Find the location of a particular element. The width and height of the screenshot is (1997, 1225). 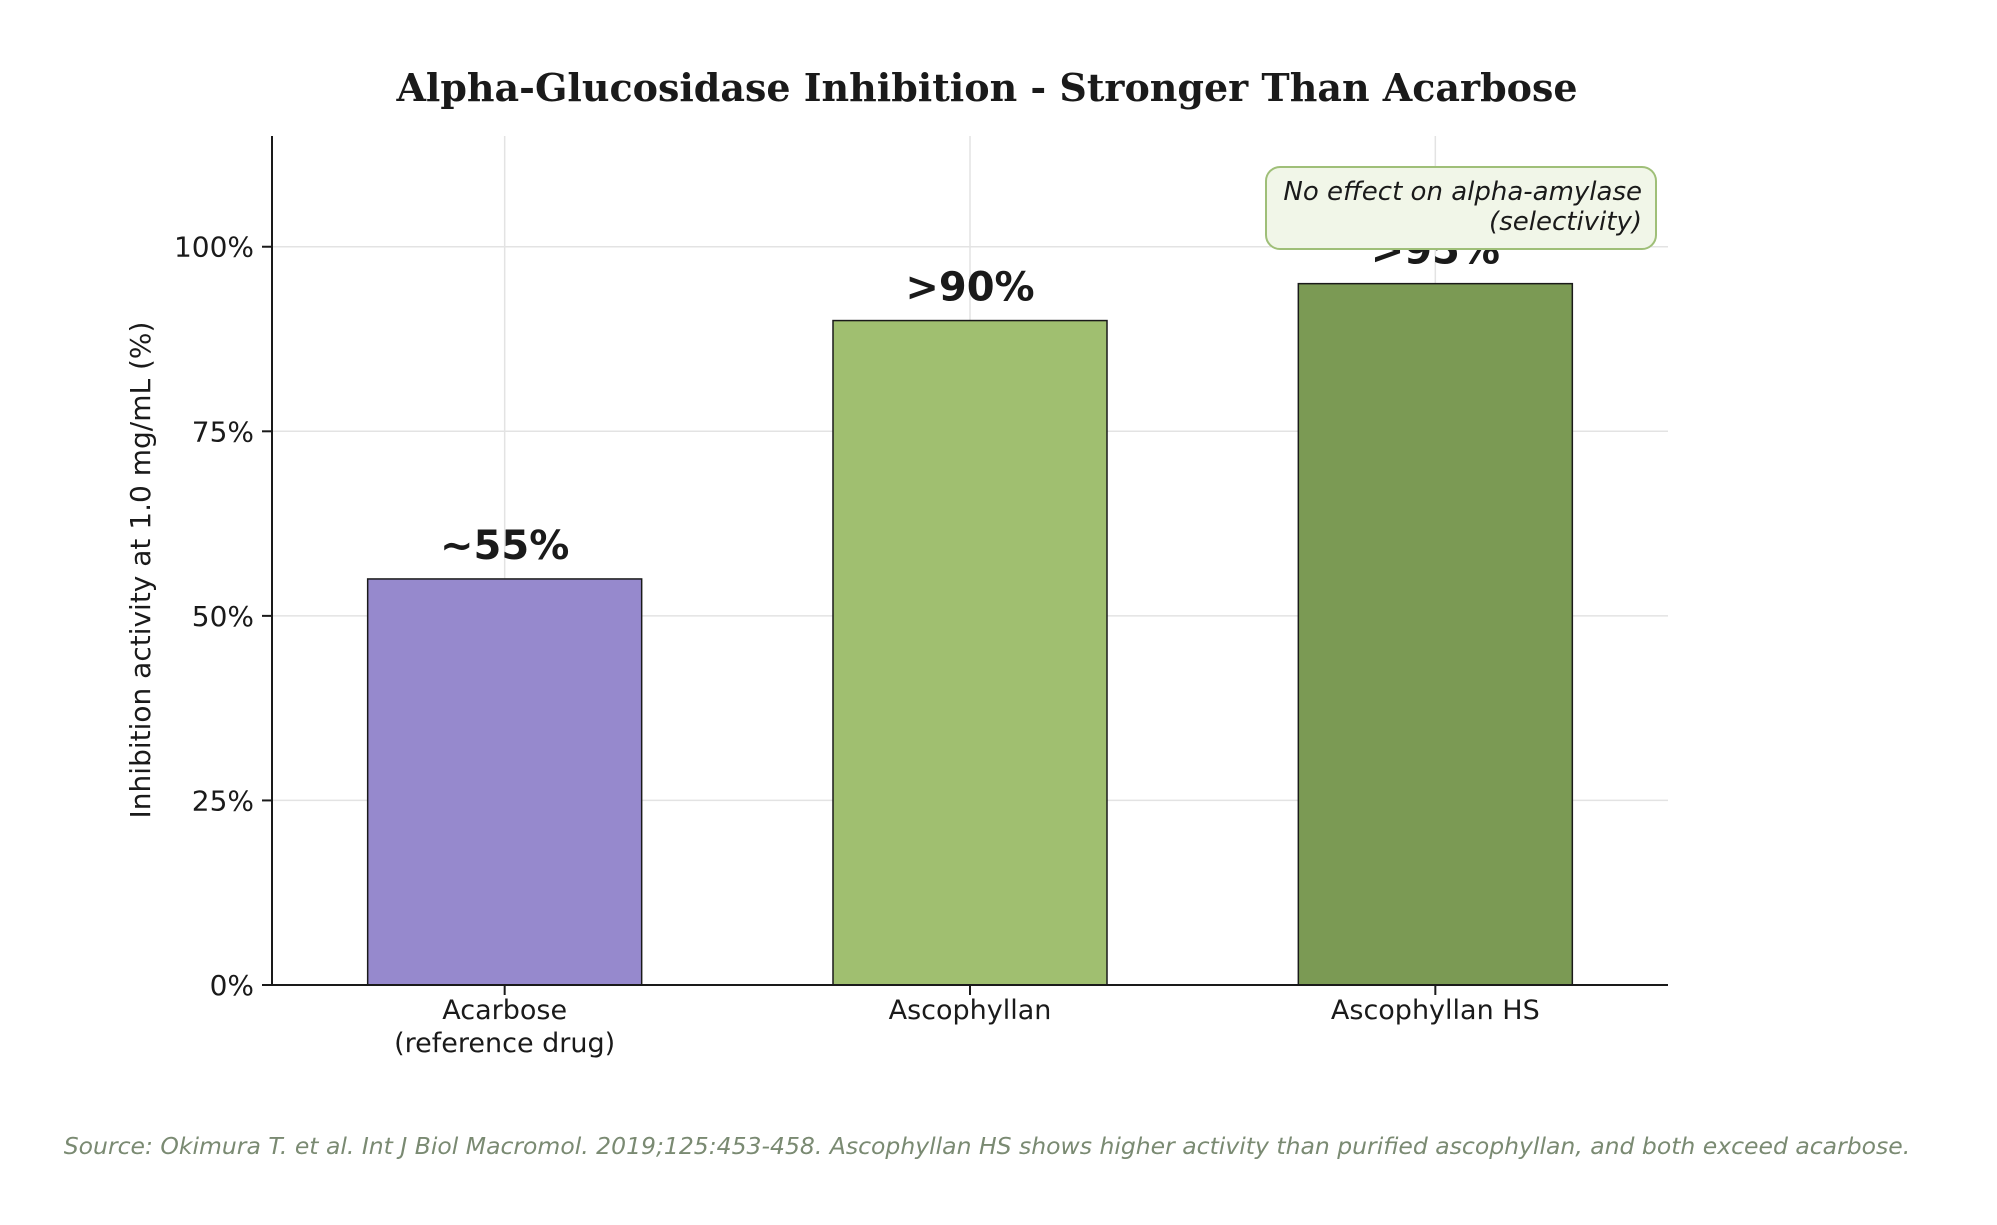

x-tick-label-1: Ascophyllan is located at coordinates (970, 1010).